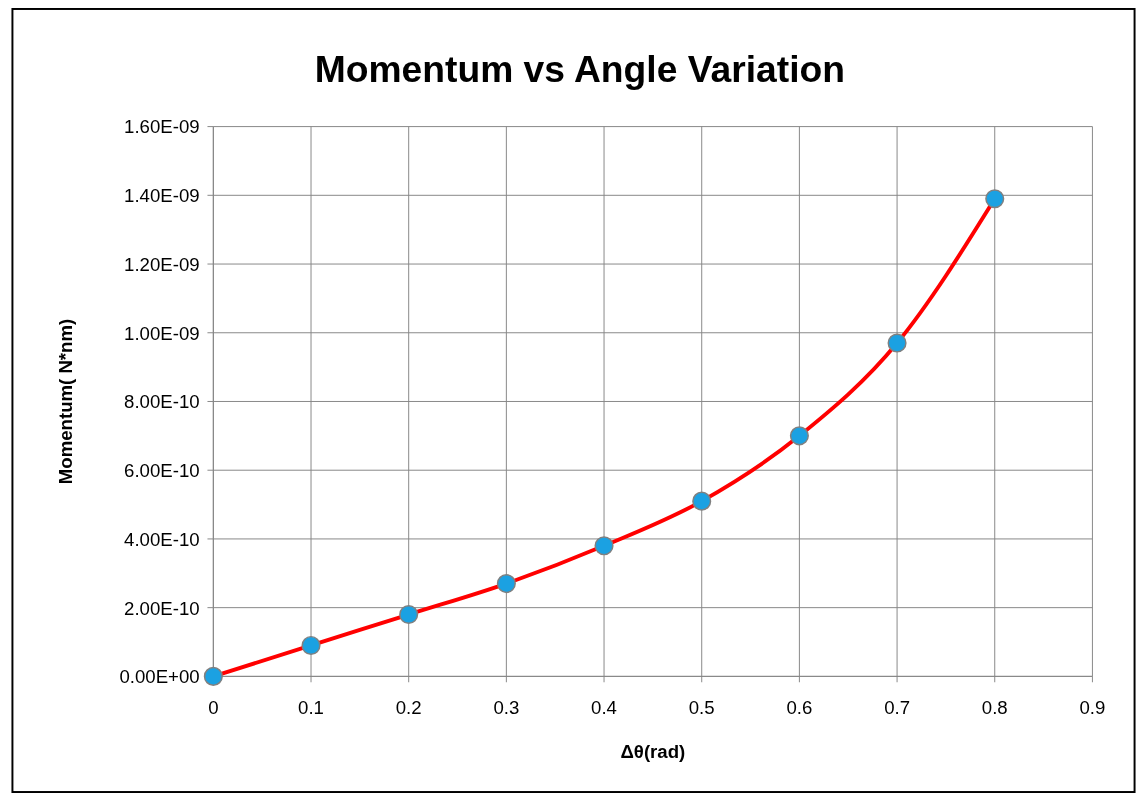 The height and width of the screenshot is (801, 1147). What do you see at coordinates (897, 707) in the screenshot?
I see `x-tick-label: 0.7` at bounding box center [897, 707].